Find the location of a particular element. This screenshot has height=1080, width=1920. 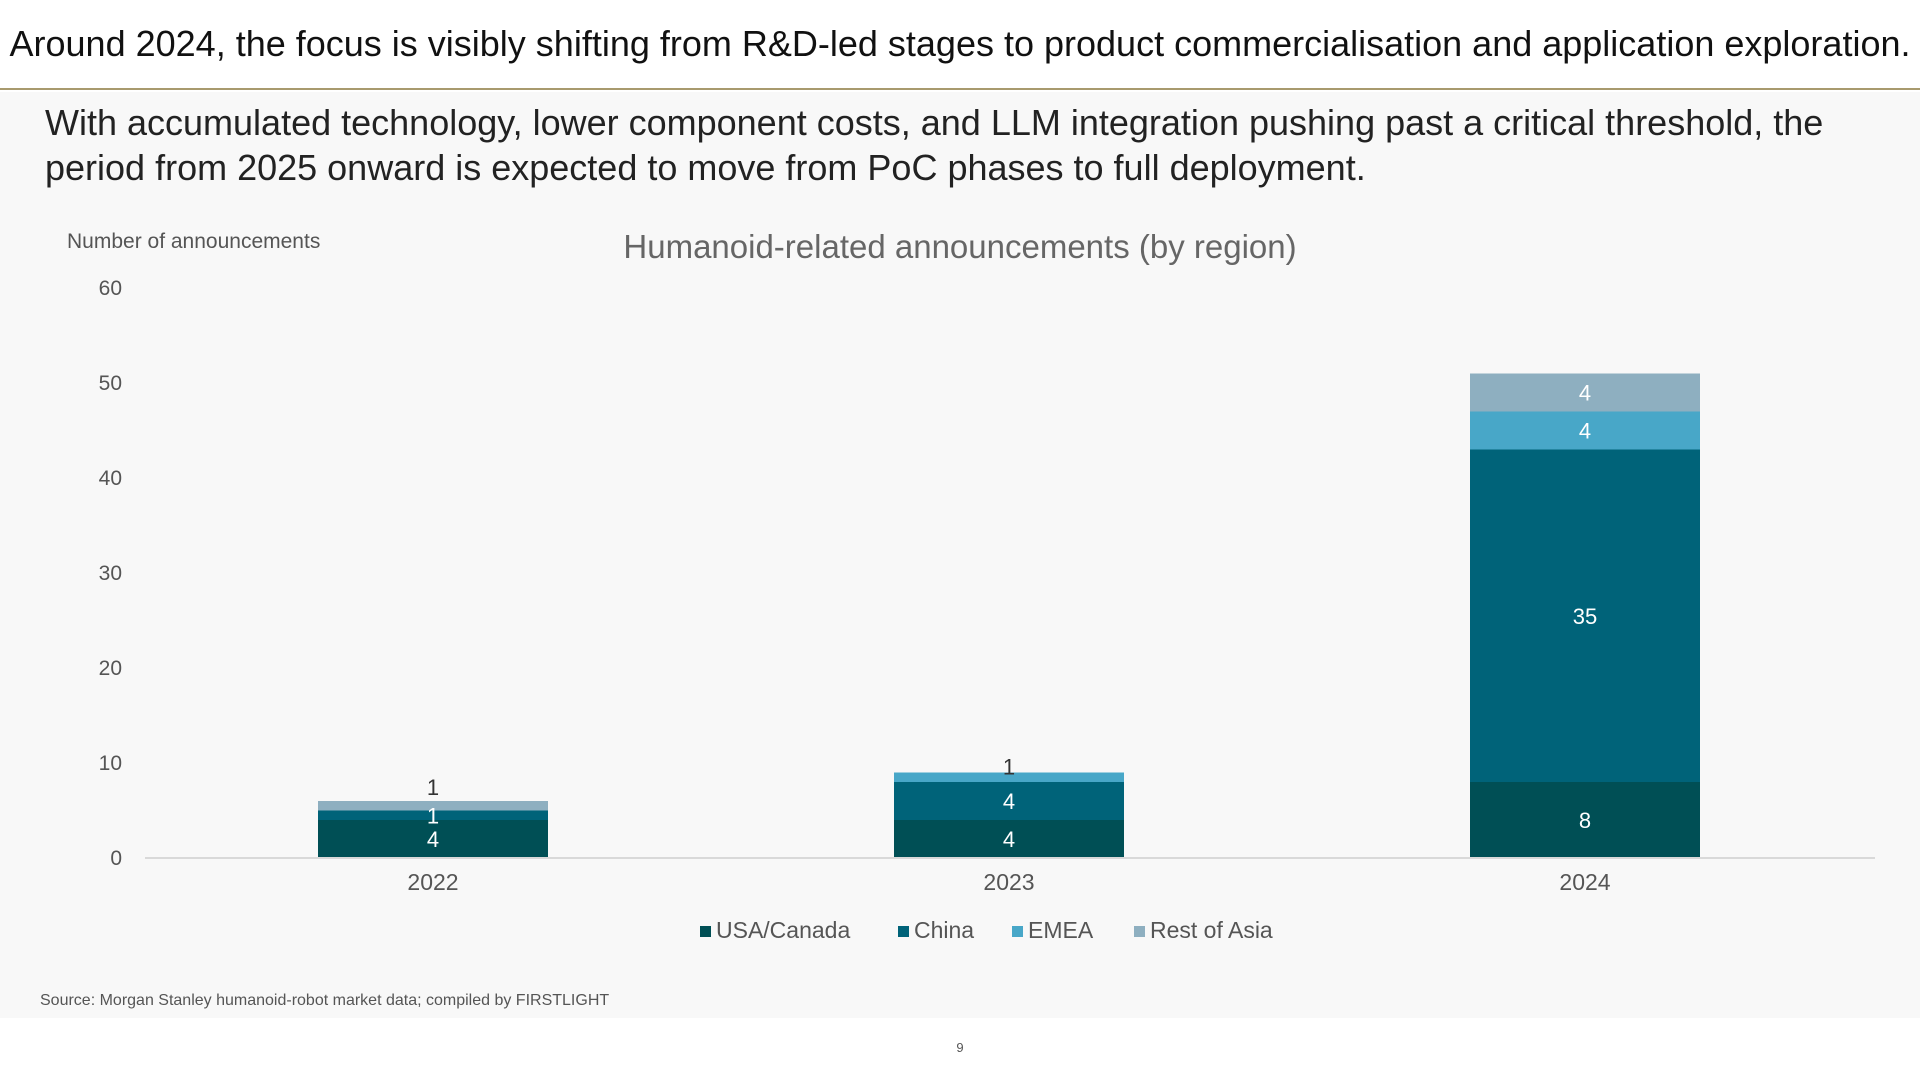

bar-segment-usa-canada-2024 is located at coordinates (1585, 820).